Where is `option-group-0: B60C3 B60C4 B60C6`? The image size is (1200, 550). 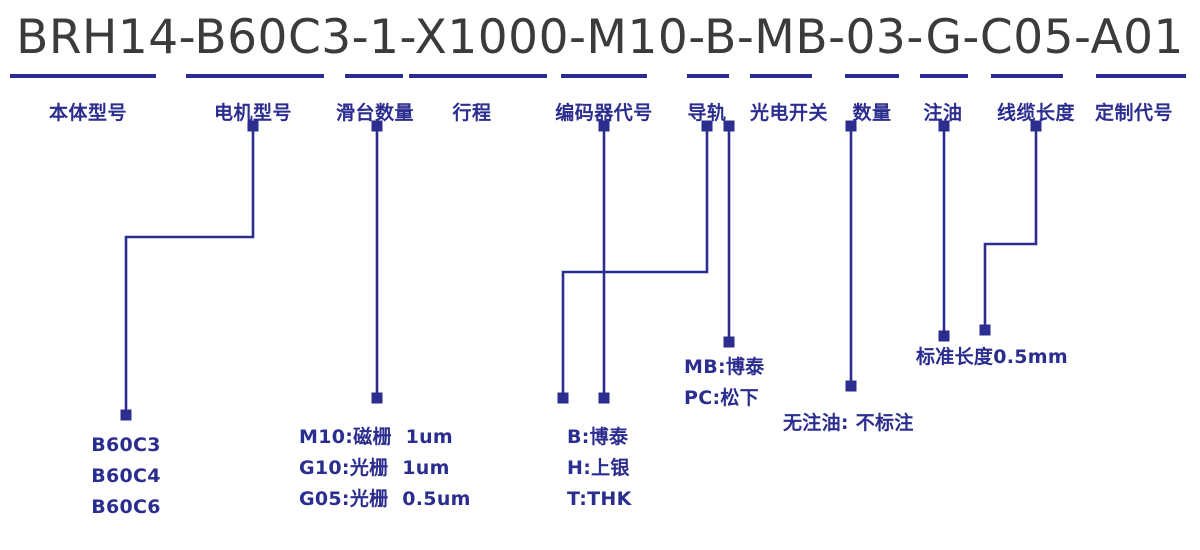 option-group-0: B60C3 B60C4 B60C6 is located at coordinates (126, 476).